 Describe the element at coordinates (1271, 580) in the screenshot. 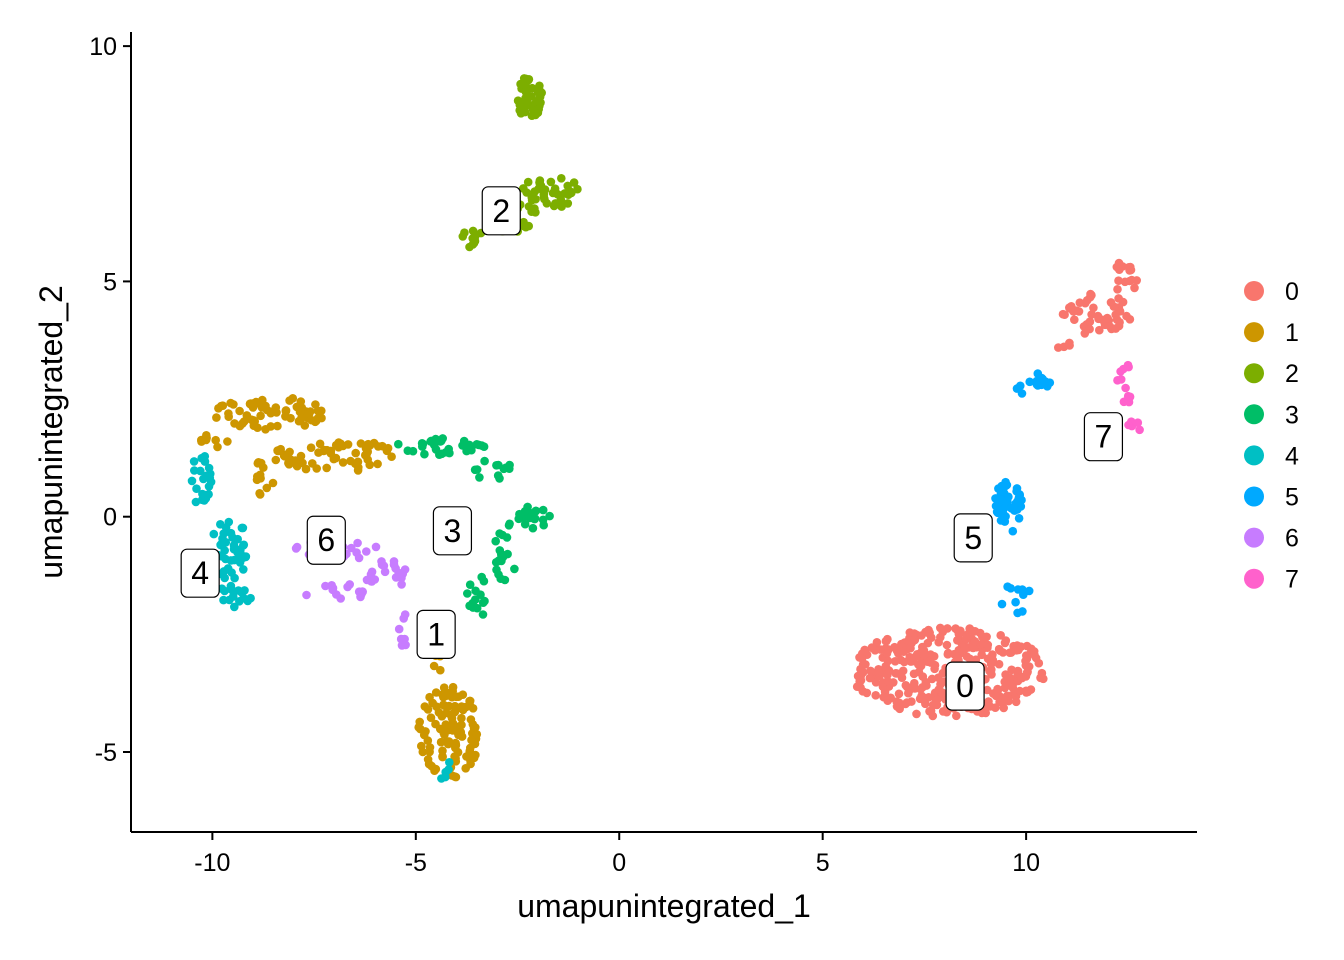

I see `legend-item-7: 7` at that location.